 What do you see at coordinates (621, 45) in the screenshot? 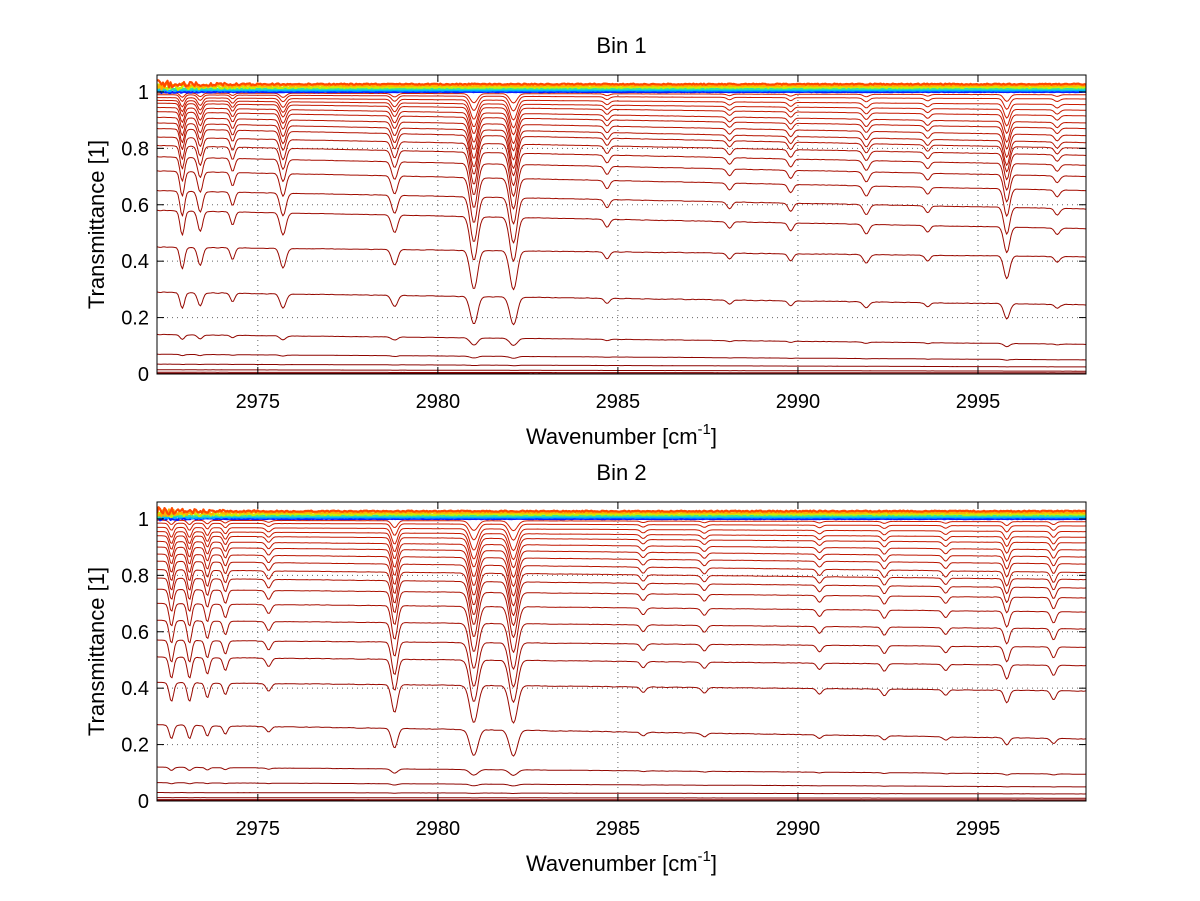
I see `chart-title: Bin 1` at bounding box center [621, 45].